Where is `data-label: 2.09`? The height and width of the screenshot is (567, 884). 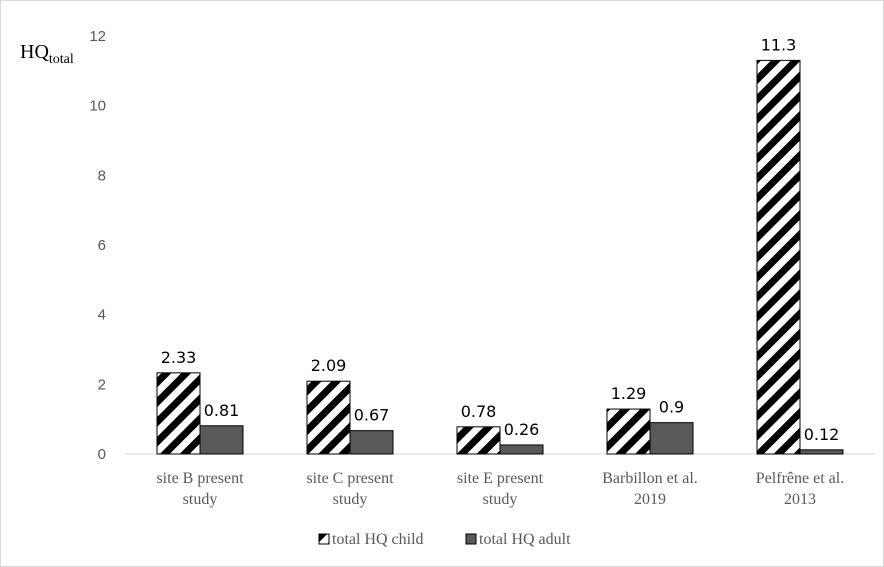
data-label: 2.09 is located at coordinates (329, 365).